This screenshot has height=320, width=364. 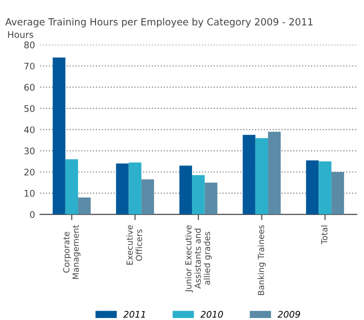 What do you see at coordinates (29, 193) in the screenshot?
I see `y-tick-label: 10` at bounding box center [29, 193].